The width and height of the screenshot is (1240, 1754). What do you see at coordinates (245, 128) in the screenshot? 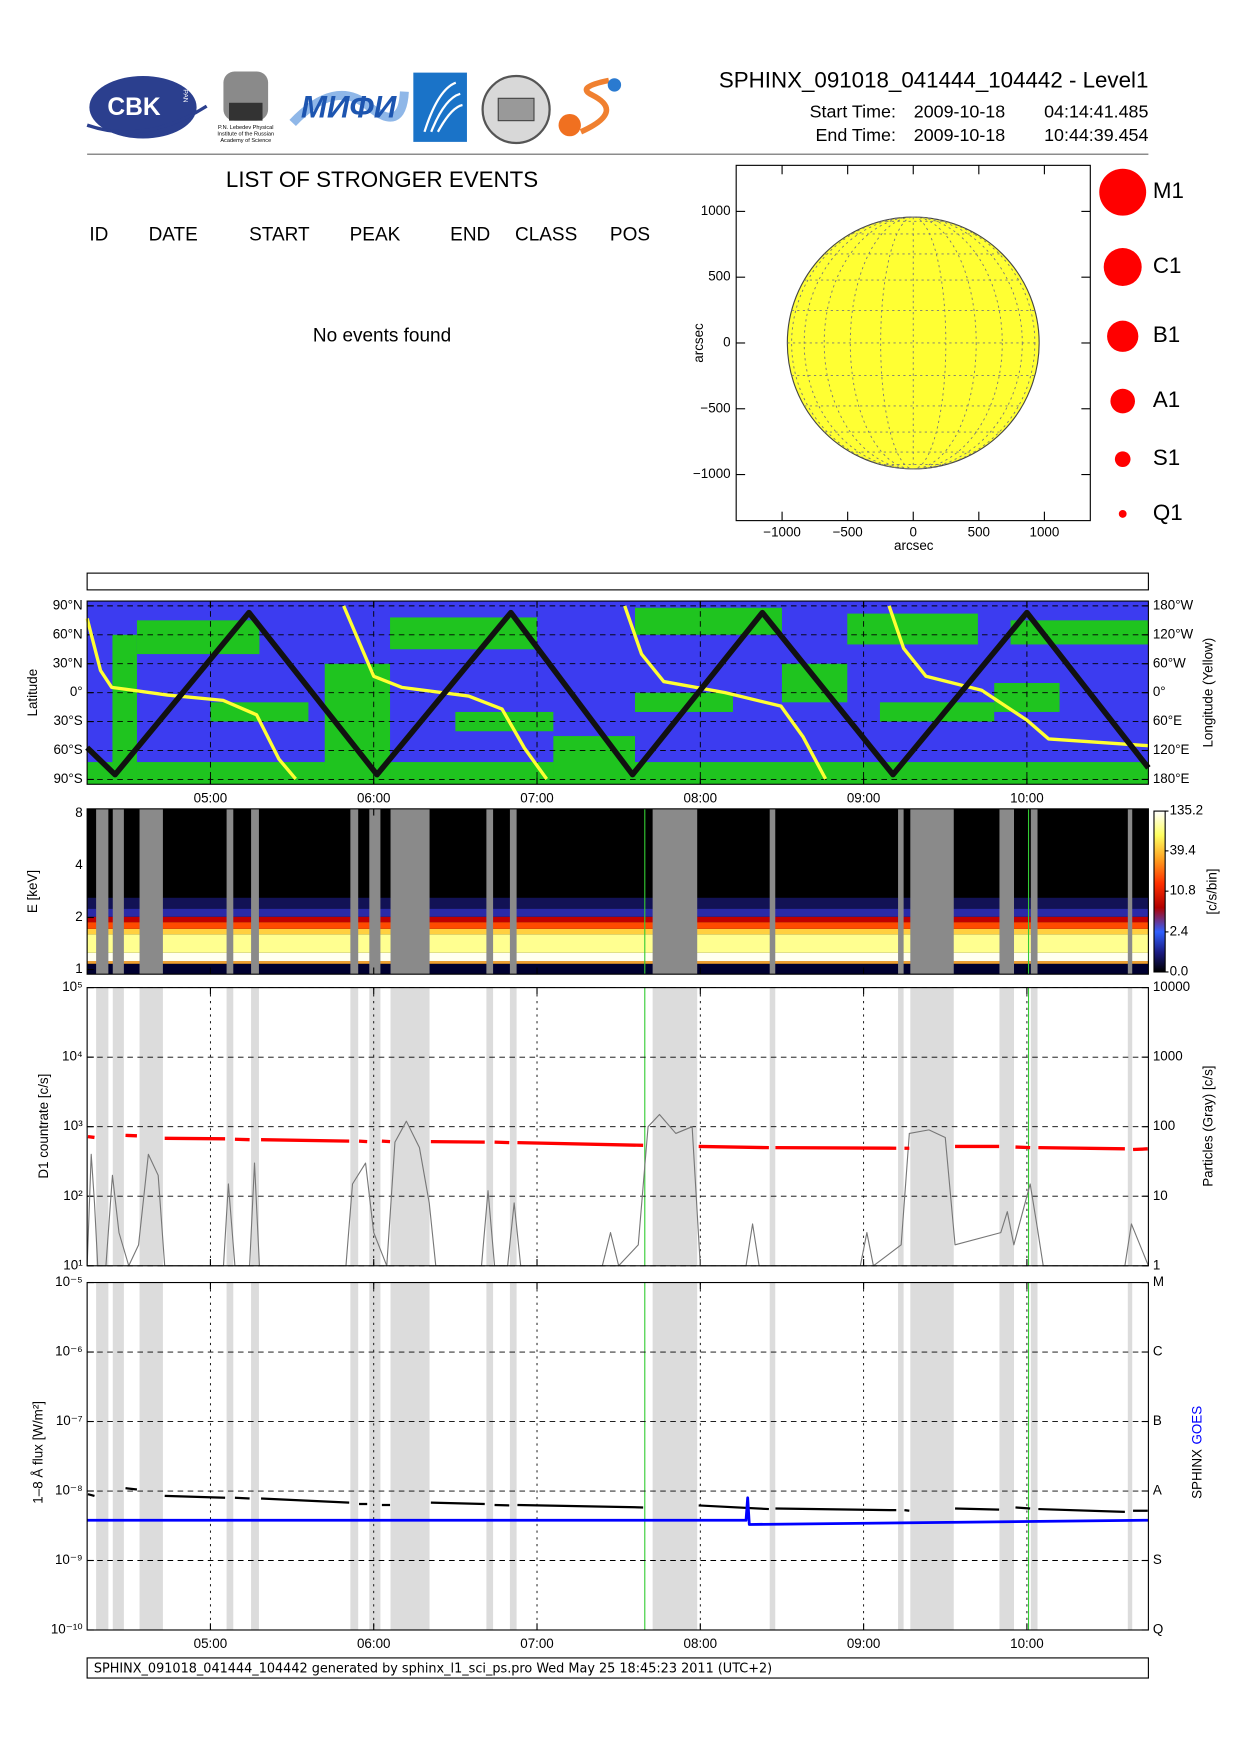
I see `logo-text: P.N. Lebedev Physical` at bounding box center [245, 128].